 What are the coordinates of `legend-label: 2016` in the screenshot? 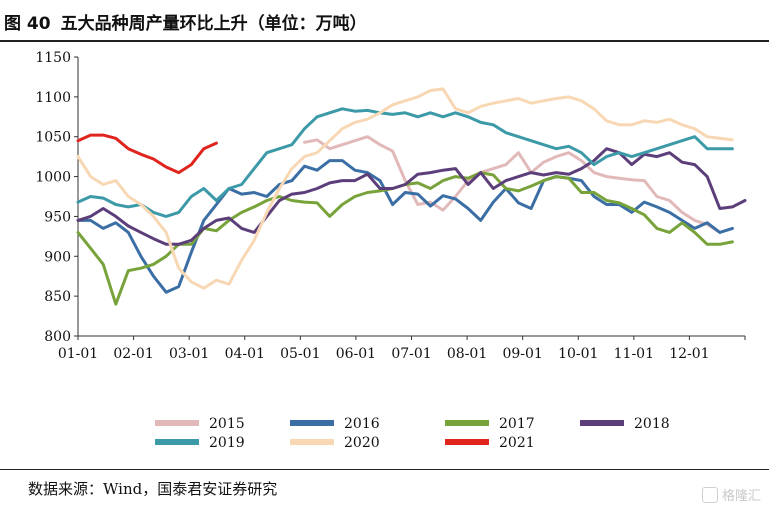 It's located at (362, 424).